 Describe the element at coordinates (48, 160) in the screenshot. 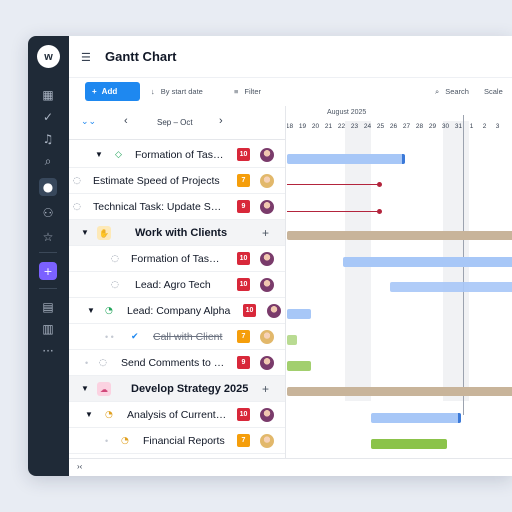

I see `search-icon: ⌕` at that location.